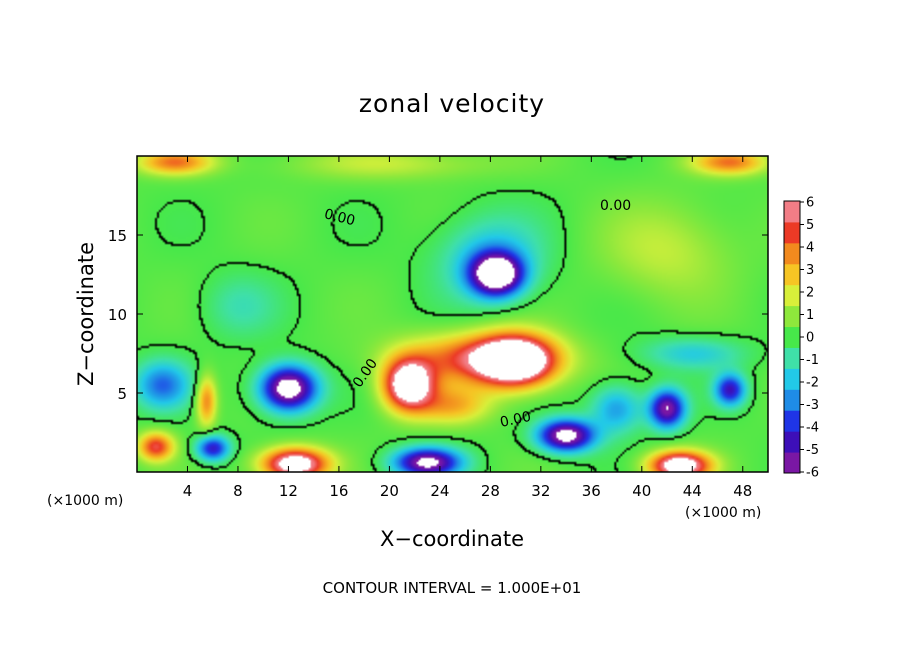 This screenshot has height=654, width=904. Describe the element at coordinates (288, 491) in the screenshot. I see `x-tick-label: 12` at that location.